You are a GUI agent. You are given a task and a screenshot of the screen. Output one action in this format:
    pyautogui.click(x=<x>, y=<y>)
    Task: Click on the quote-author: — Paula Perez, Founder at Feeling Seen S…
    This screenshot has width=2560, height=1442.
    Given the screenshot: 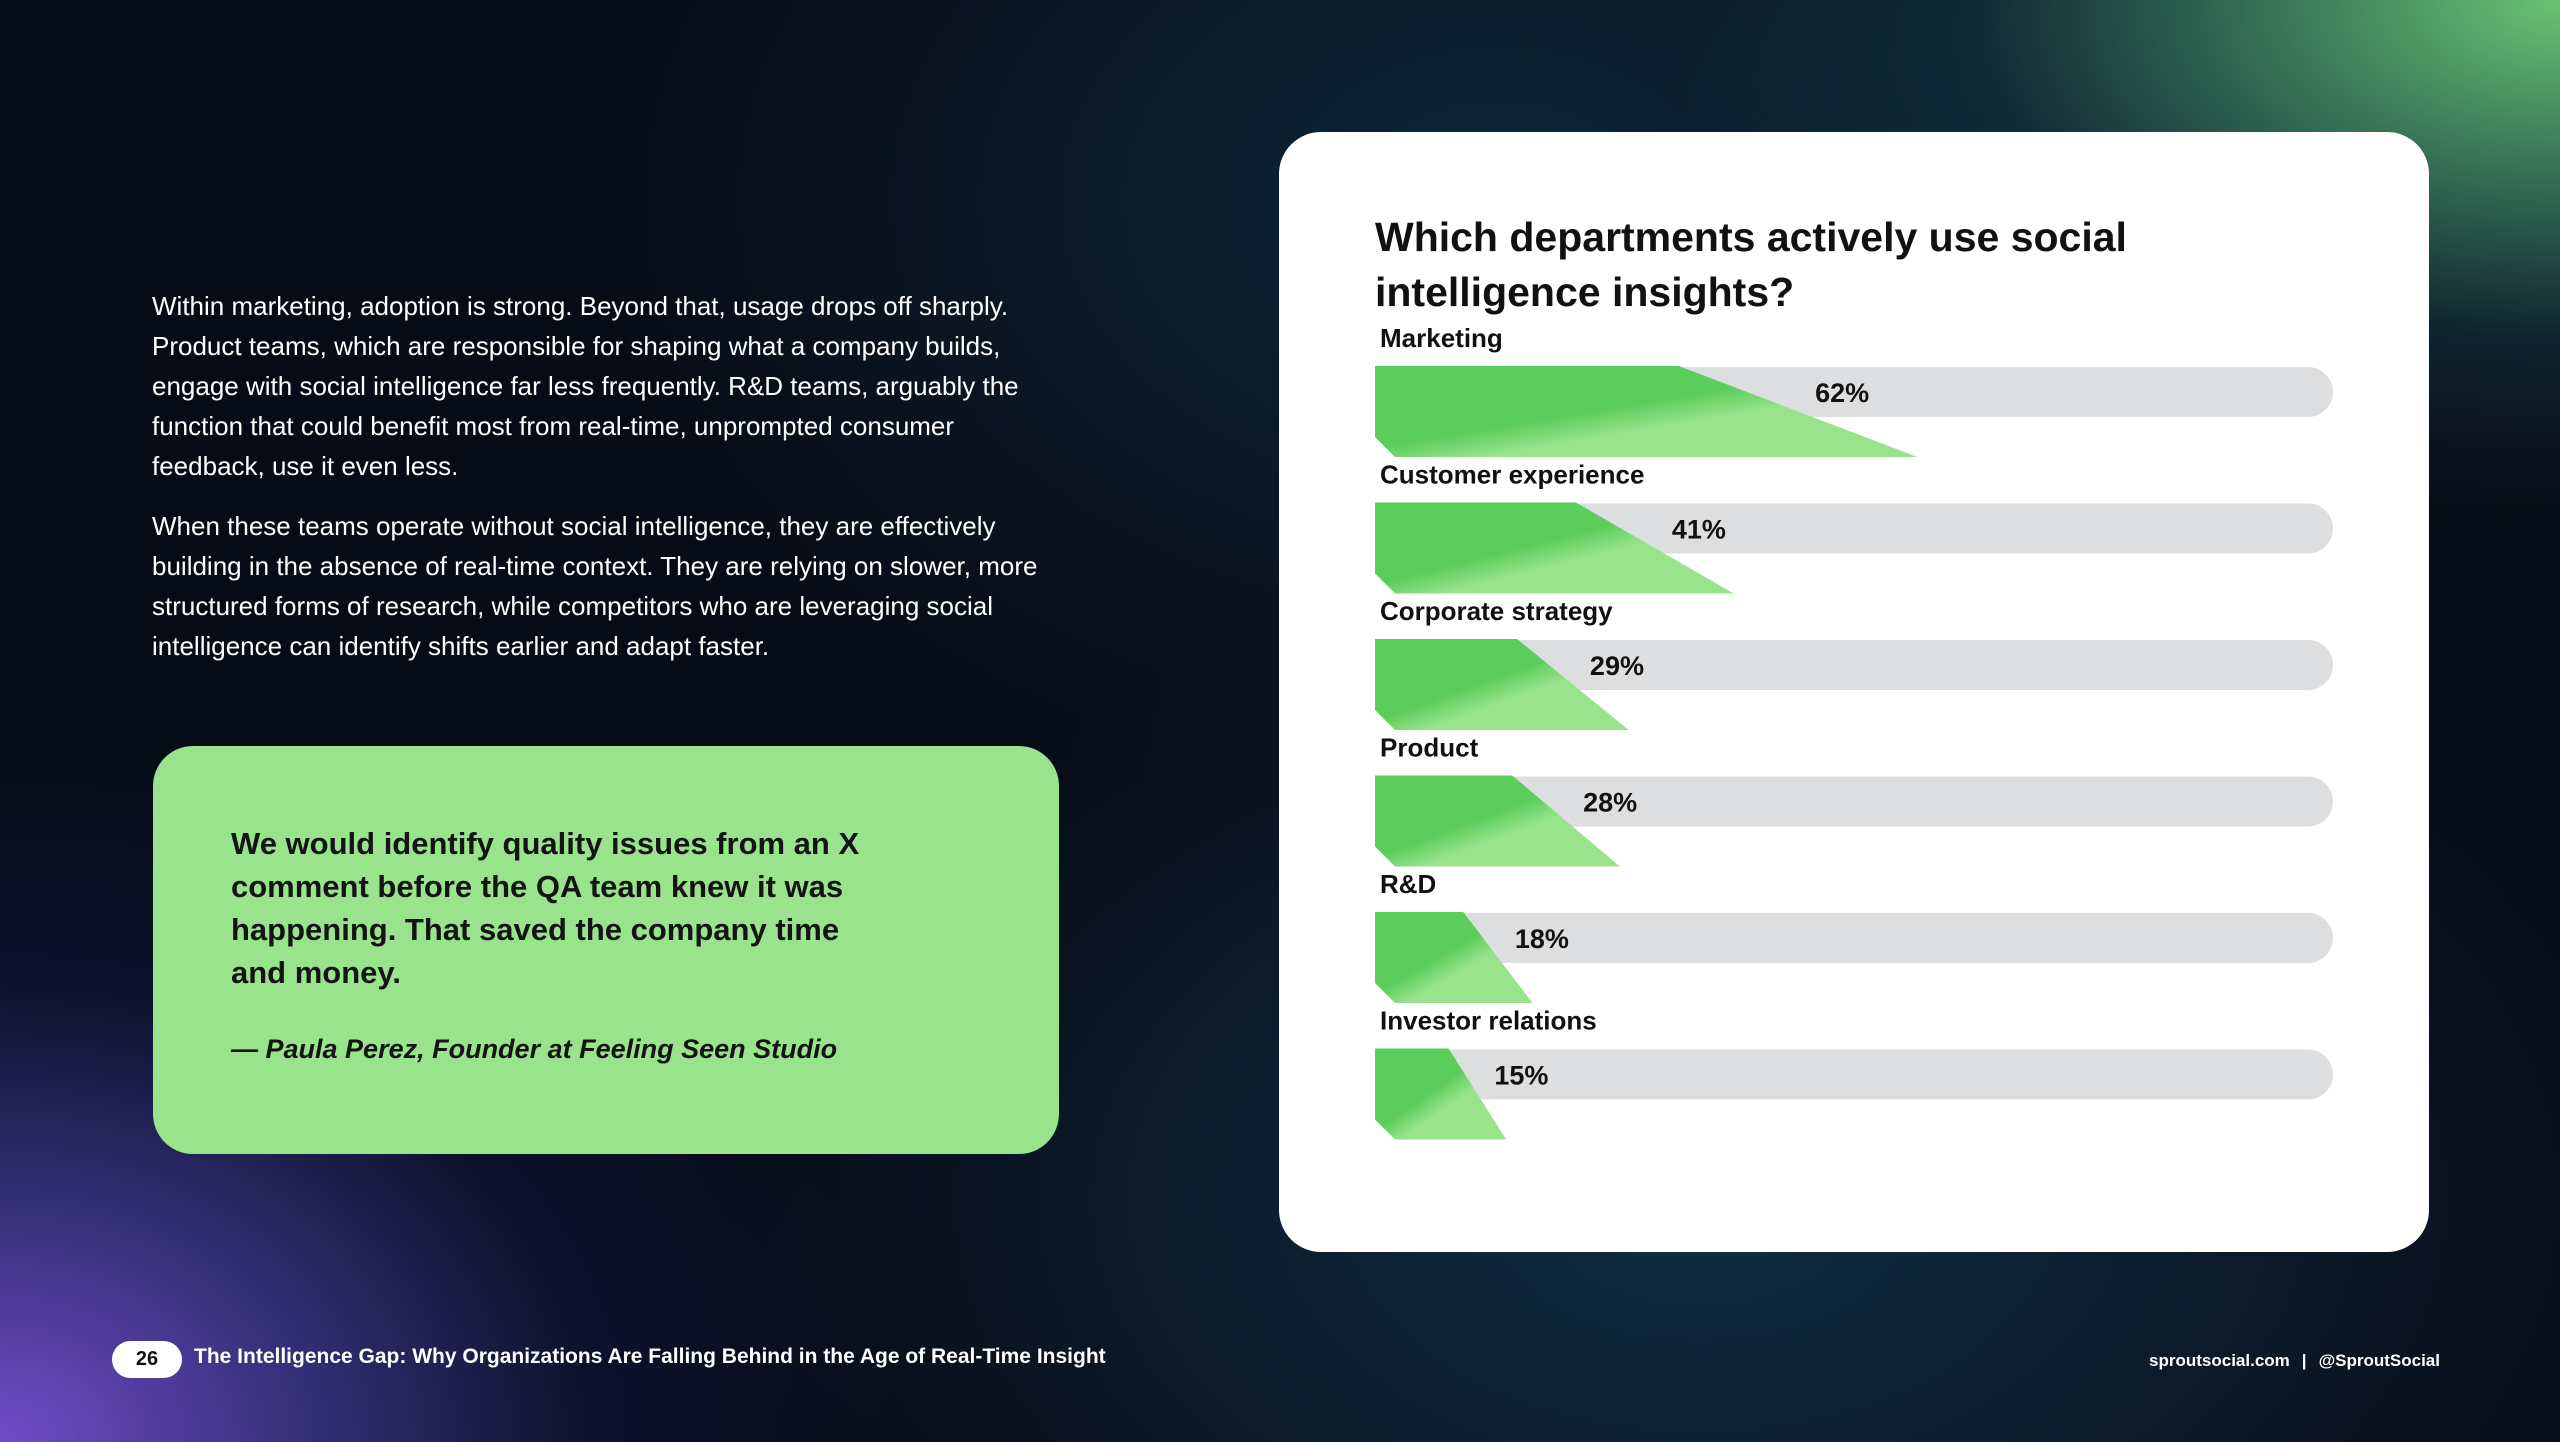 What is the action you would take?
    pyautogui.click(x=534, y=1049)
    